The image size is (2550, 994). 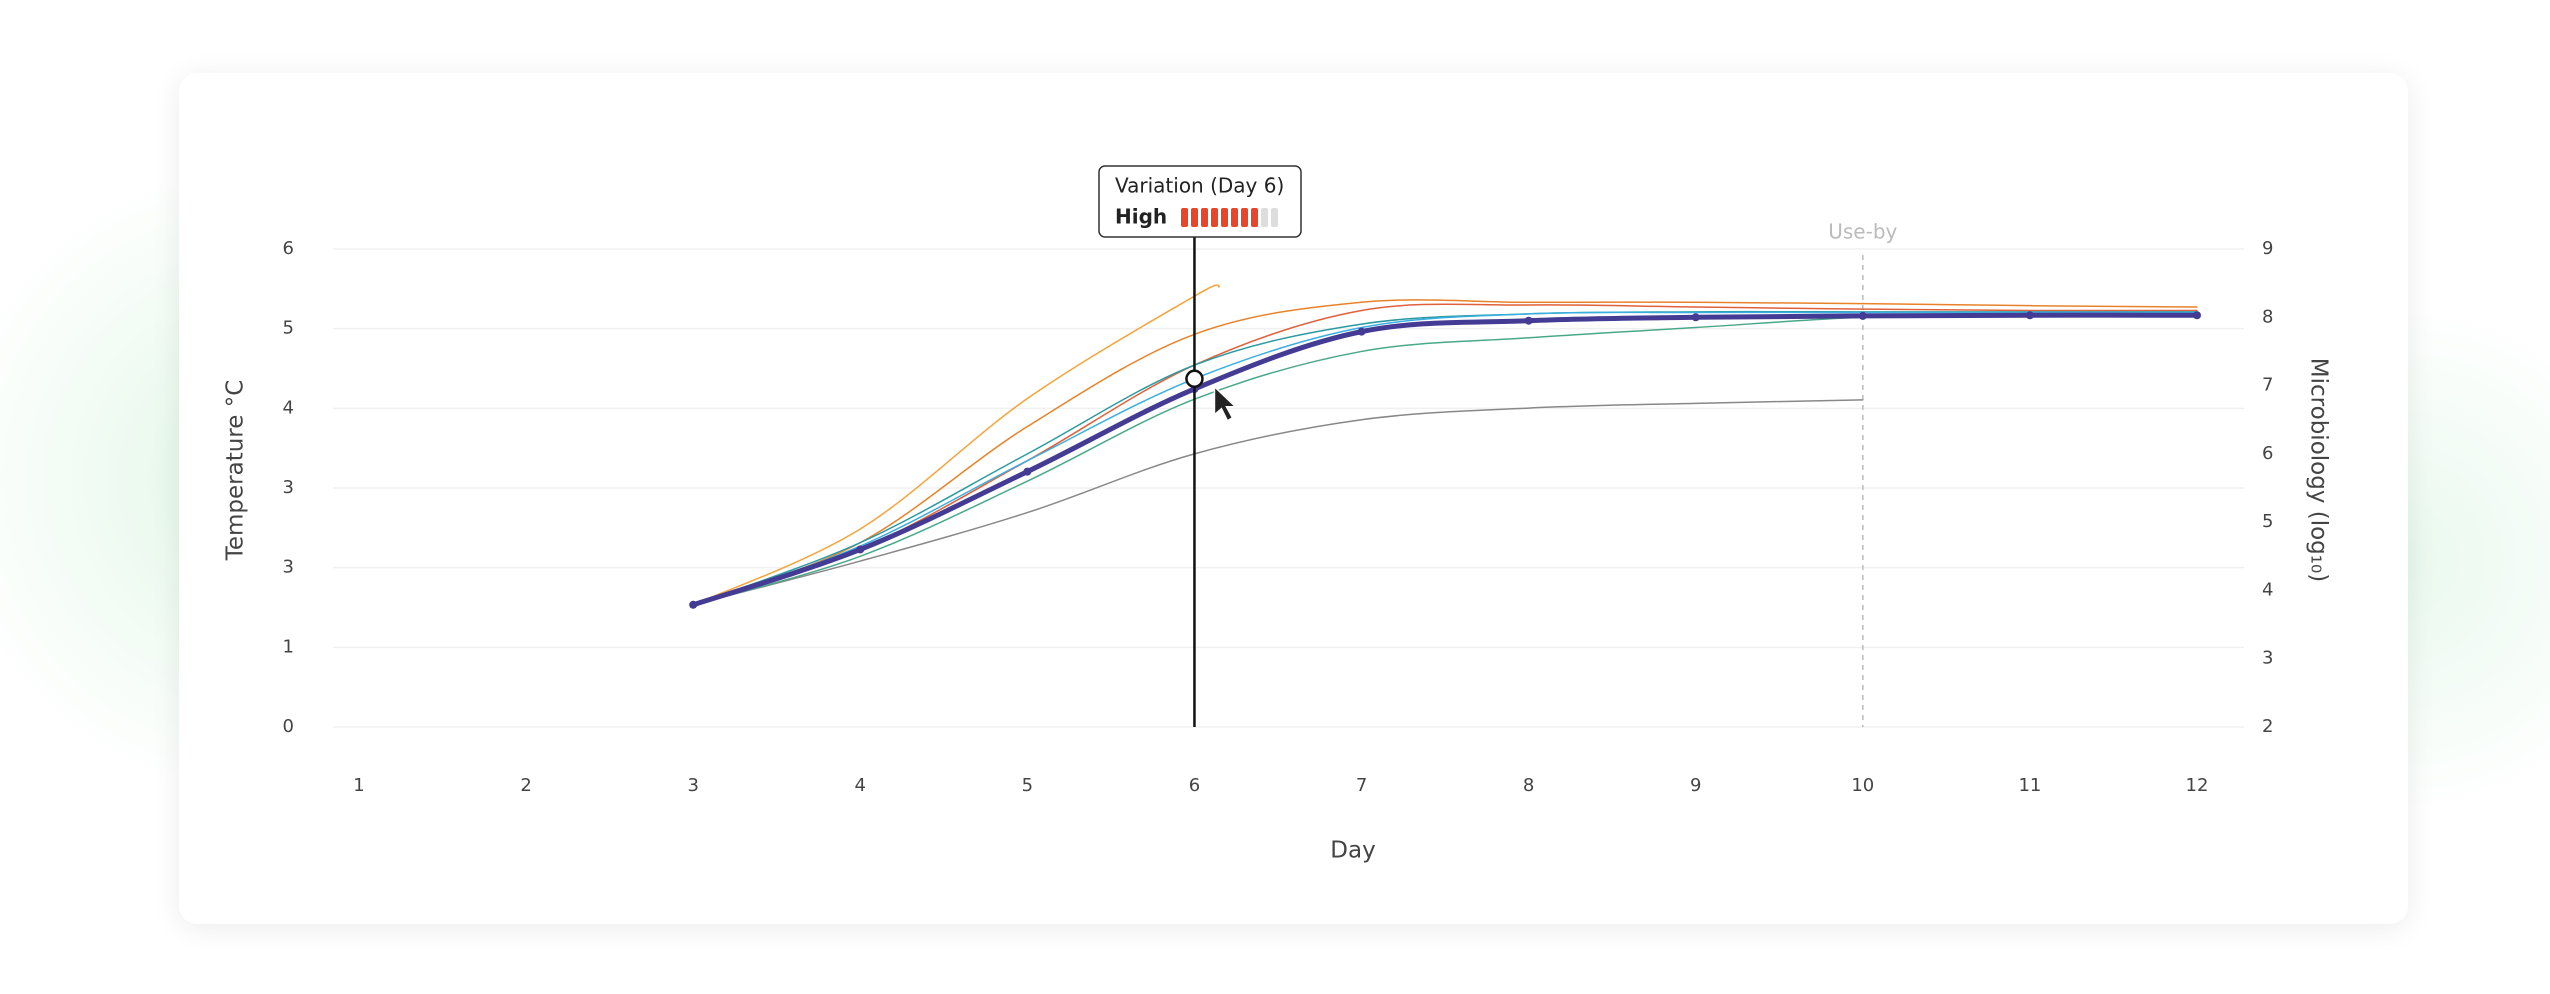 I want to click on use-by-label: Use-by, so click(x=1862, y=232).